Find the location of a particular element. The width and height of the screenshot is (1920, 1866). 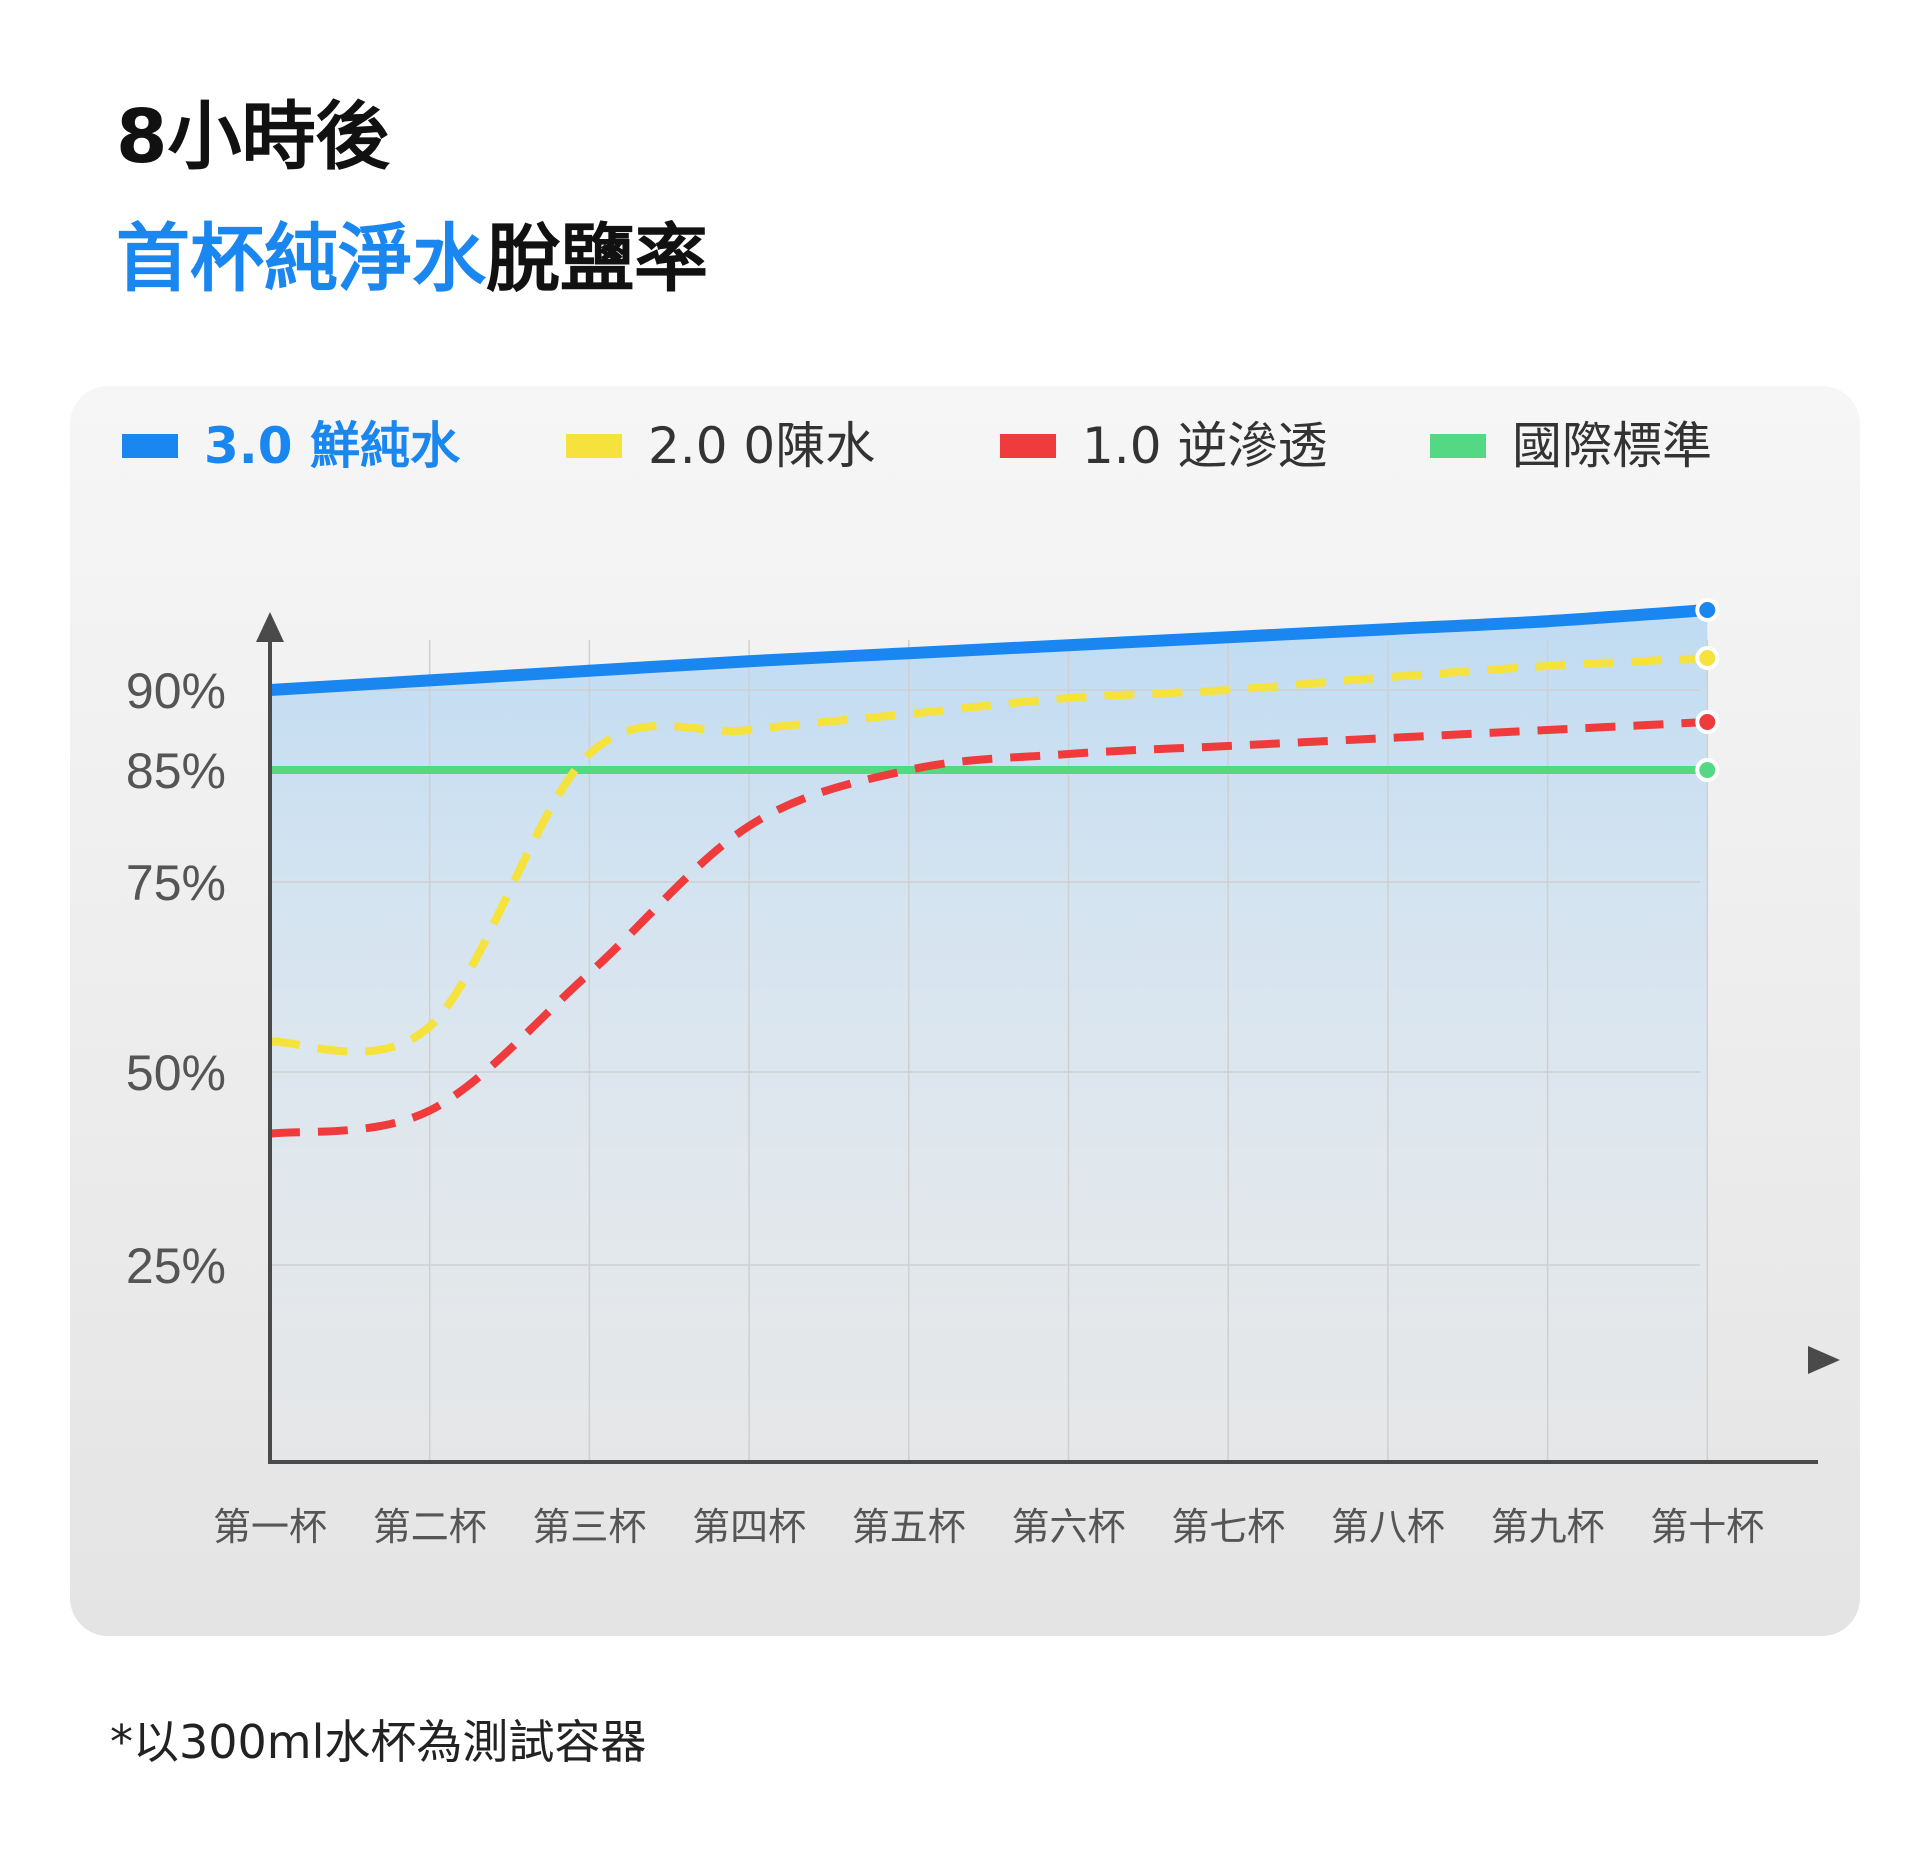

x-tick-label: 第八杯 is located at coordinates (1388, 1527).